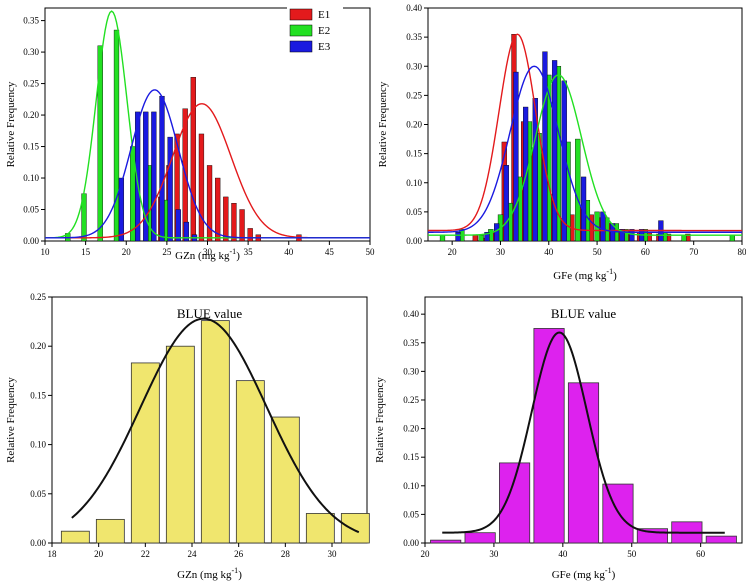  Describe the element at coordinates (53, 554) in the screenshot. I see `x-tick-label: 18` at that location.